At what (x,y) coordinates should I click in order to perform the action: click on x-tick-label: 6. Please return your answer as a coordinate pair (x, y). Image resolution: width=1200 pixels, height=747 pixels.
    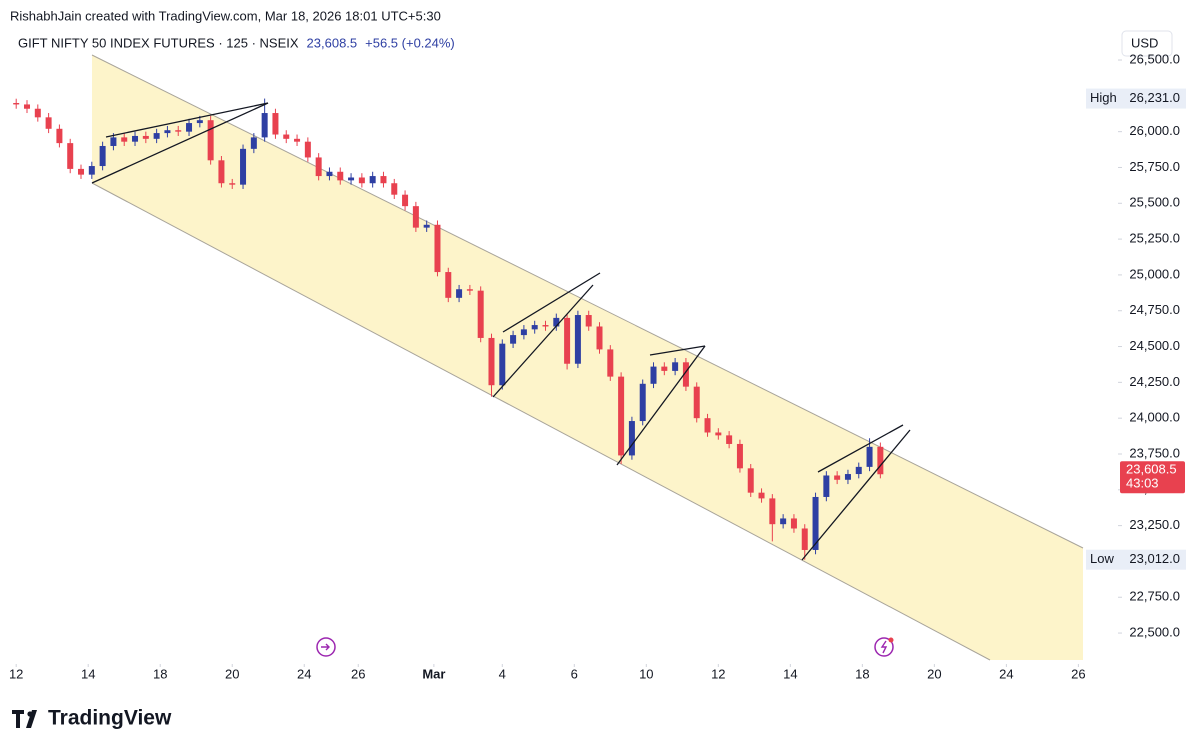
    Looking at the image, I should click on (574, 673).